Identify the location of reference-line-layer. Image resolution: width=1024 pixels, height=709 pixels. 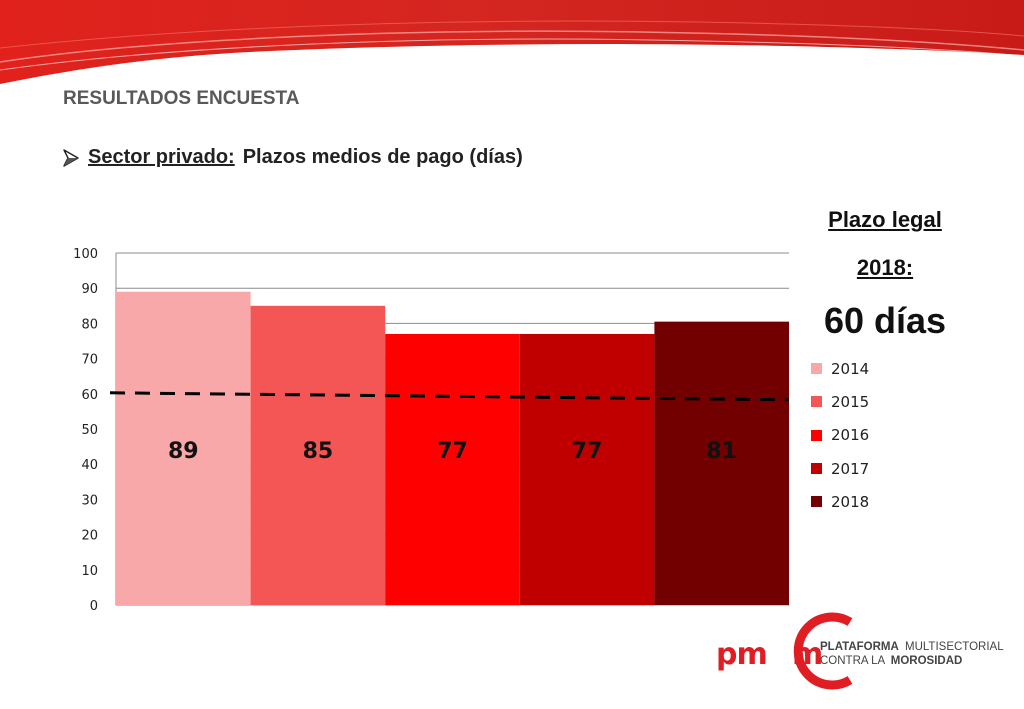
(449, 396).